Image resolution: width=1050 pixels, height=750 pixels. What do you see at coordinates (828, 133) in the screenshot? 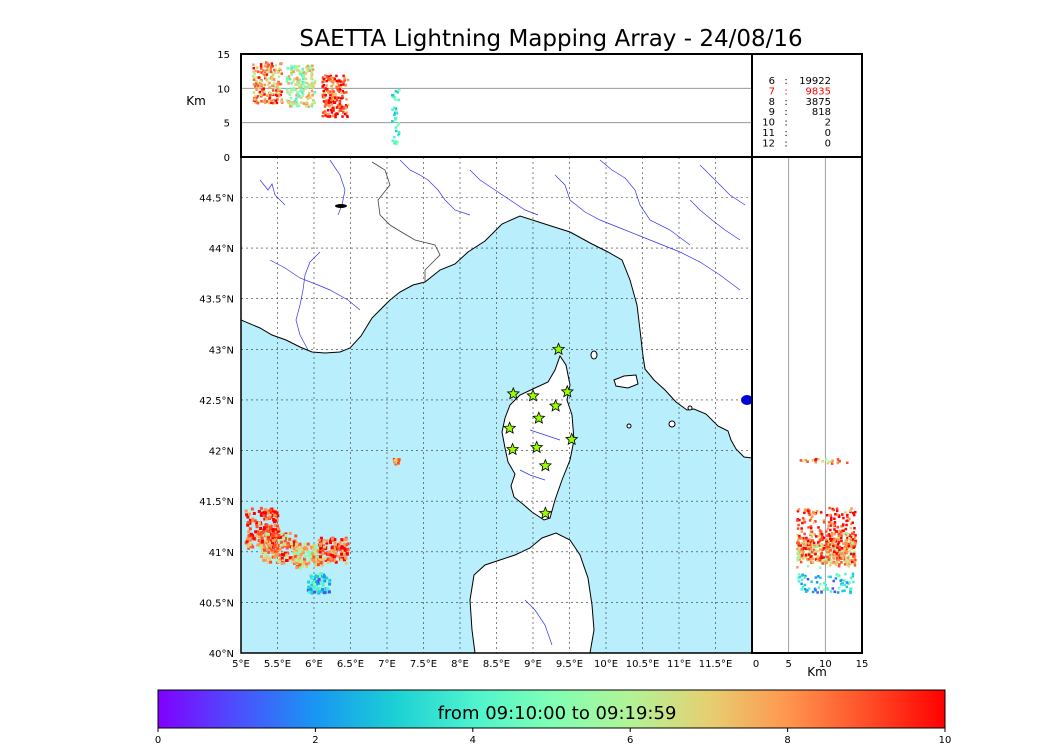
I see `station-count-value: 0` at bounding box center [828, 133].